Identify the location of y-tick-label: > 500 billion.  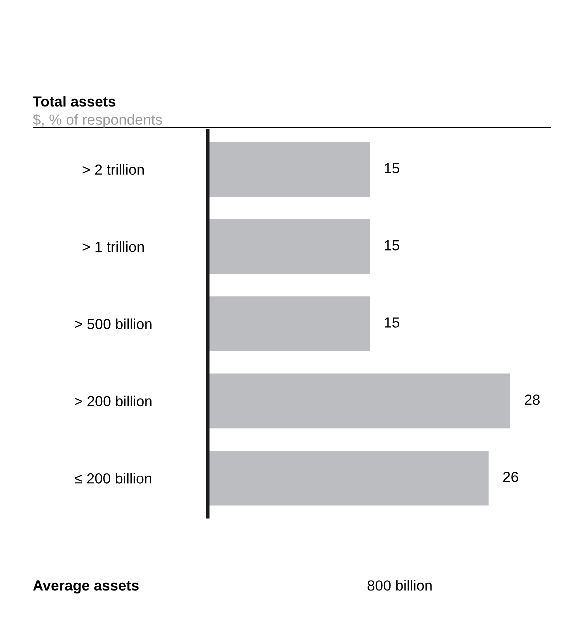
(113, 324).